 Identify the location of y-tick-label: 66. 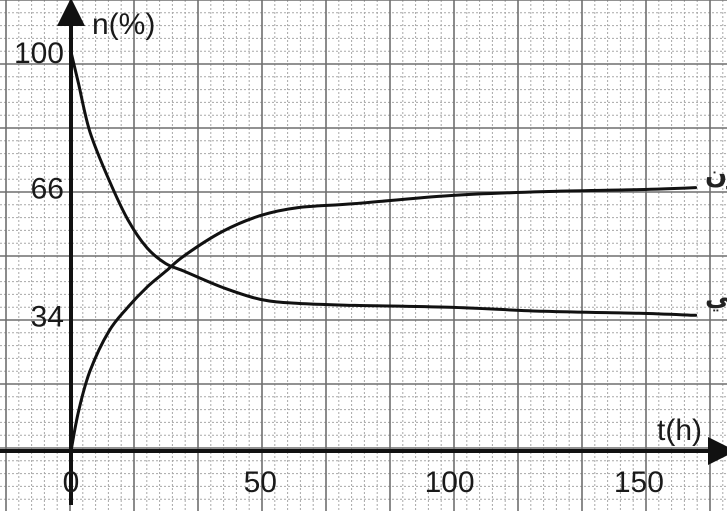
(47, 189).